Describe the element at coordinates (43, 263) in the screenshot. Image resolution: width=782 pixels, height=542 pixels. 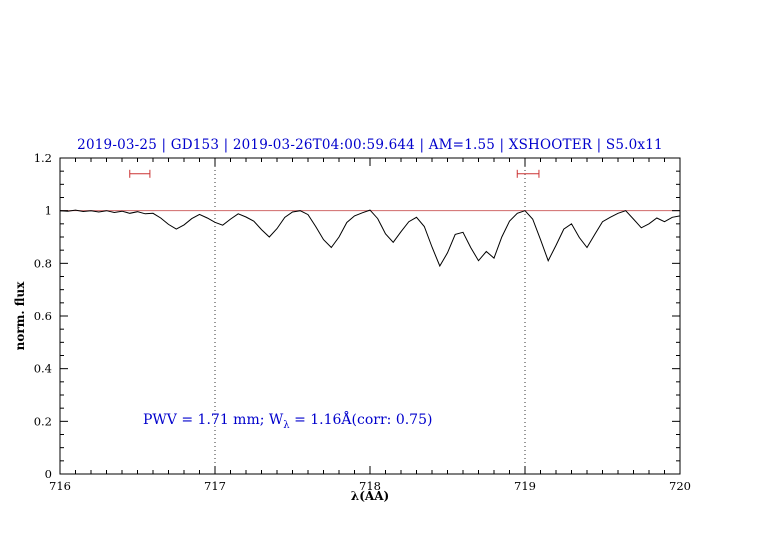
I see `y-tick-label: 0.8` at that location.